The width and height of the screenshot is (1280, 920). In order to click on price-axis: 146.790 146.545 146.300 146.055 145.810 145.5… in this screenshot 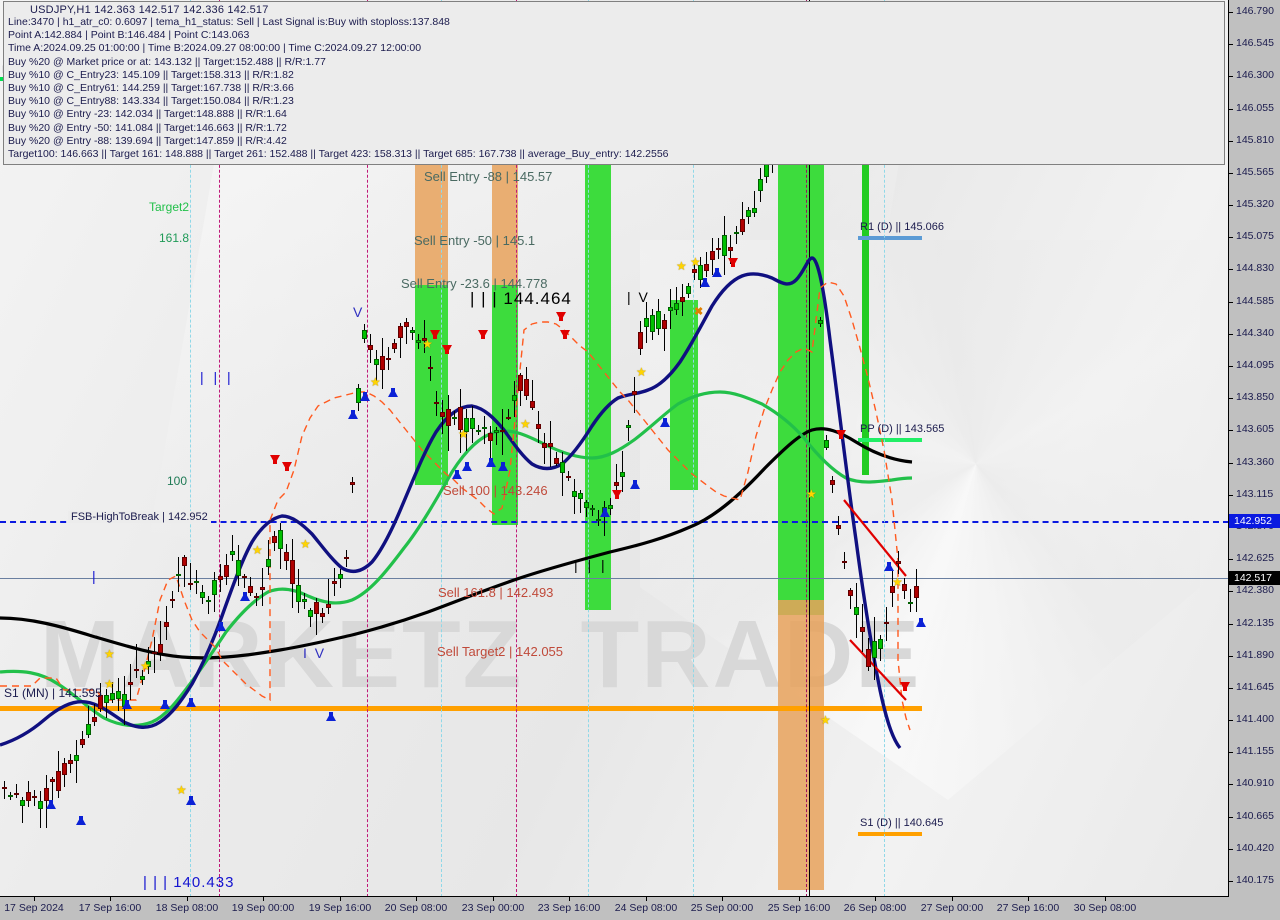, I will do `click(1254, 448)`.